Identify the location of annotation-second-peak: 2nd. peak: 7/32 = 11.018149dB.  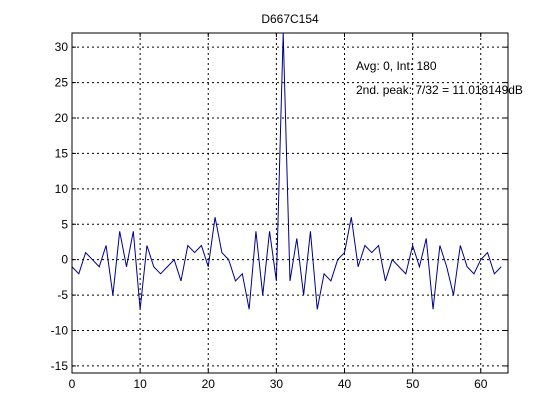
(439, 90).